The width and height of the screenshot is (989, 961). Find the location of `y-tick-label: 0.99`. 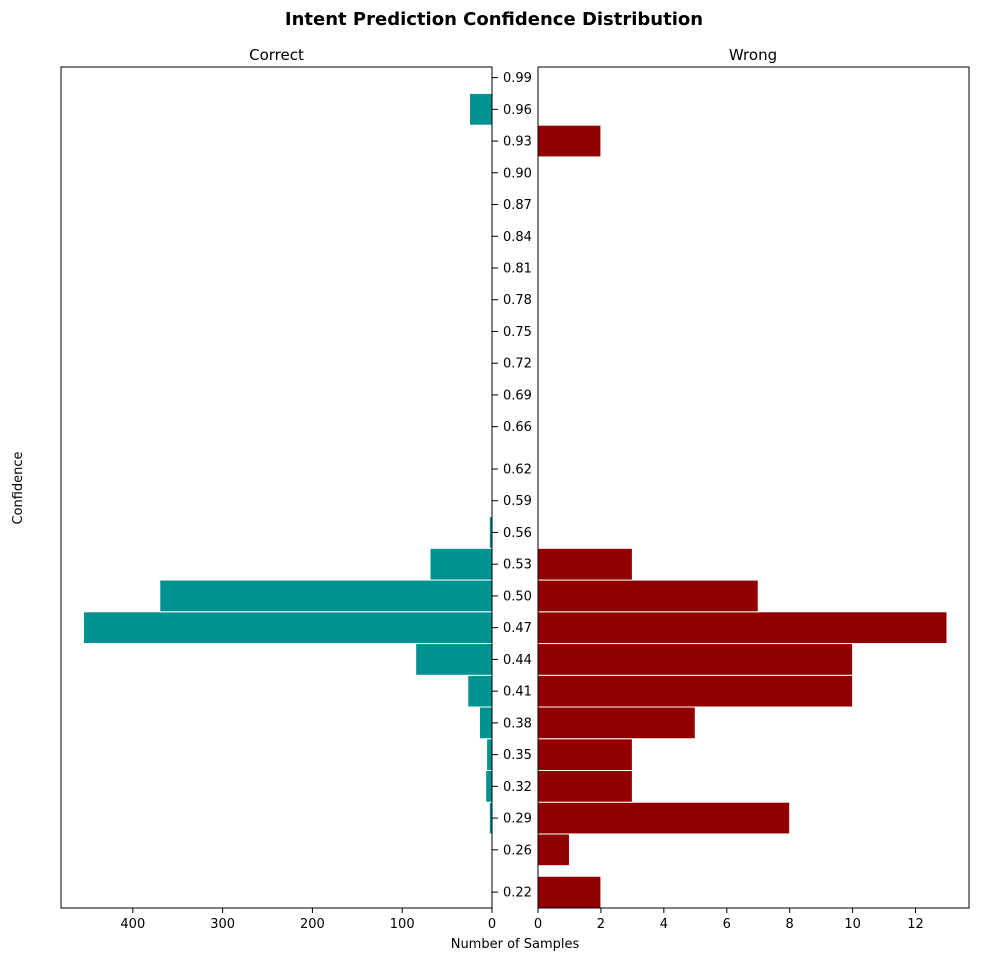

y-tick-label: 0.99 is located at coordinates (517, 78).